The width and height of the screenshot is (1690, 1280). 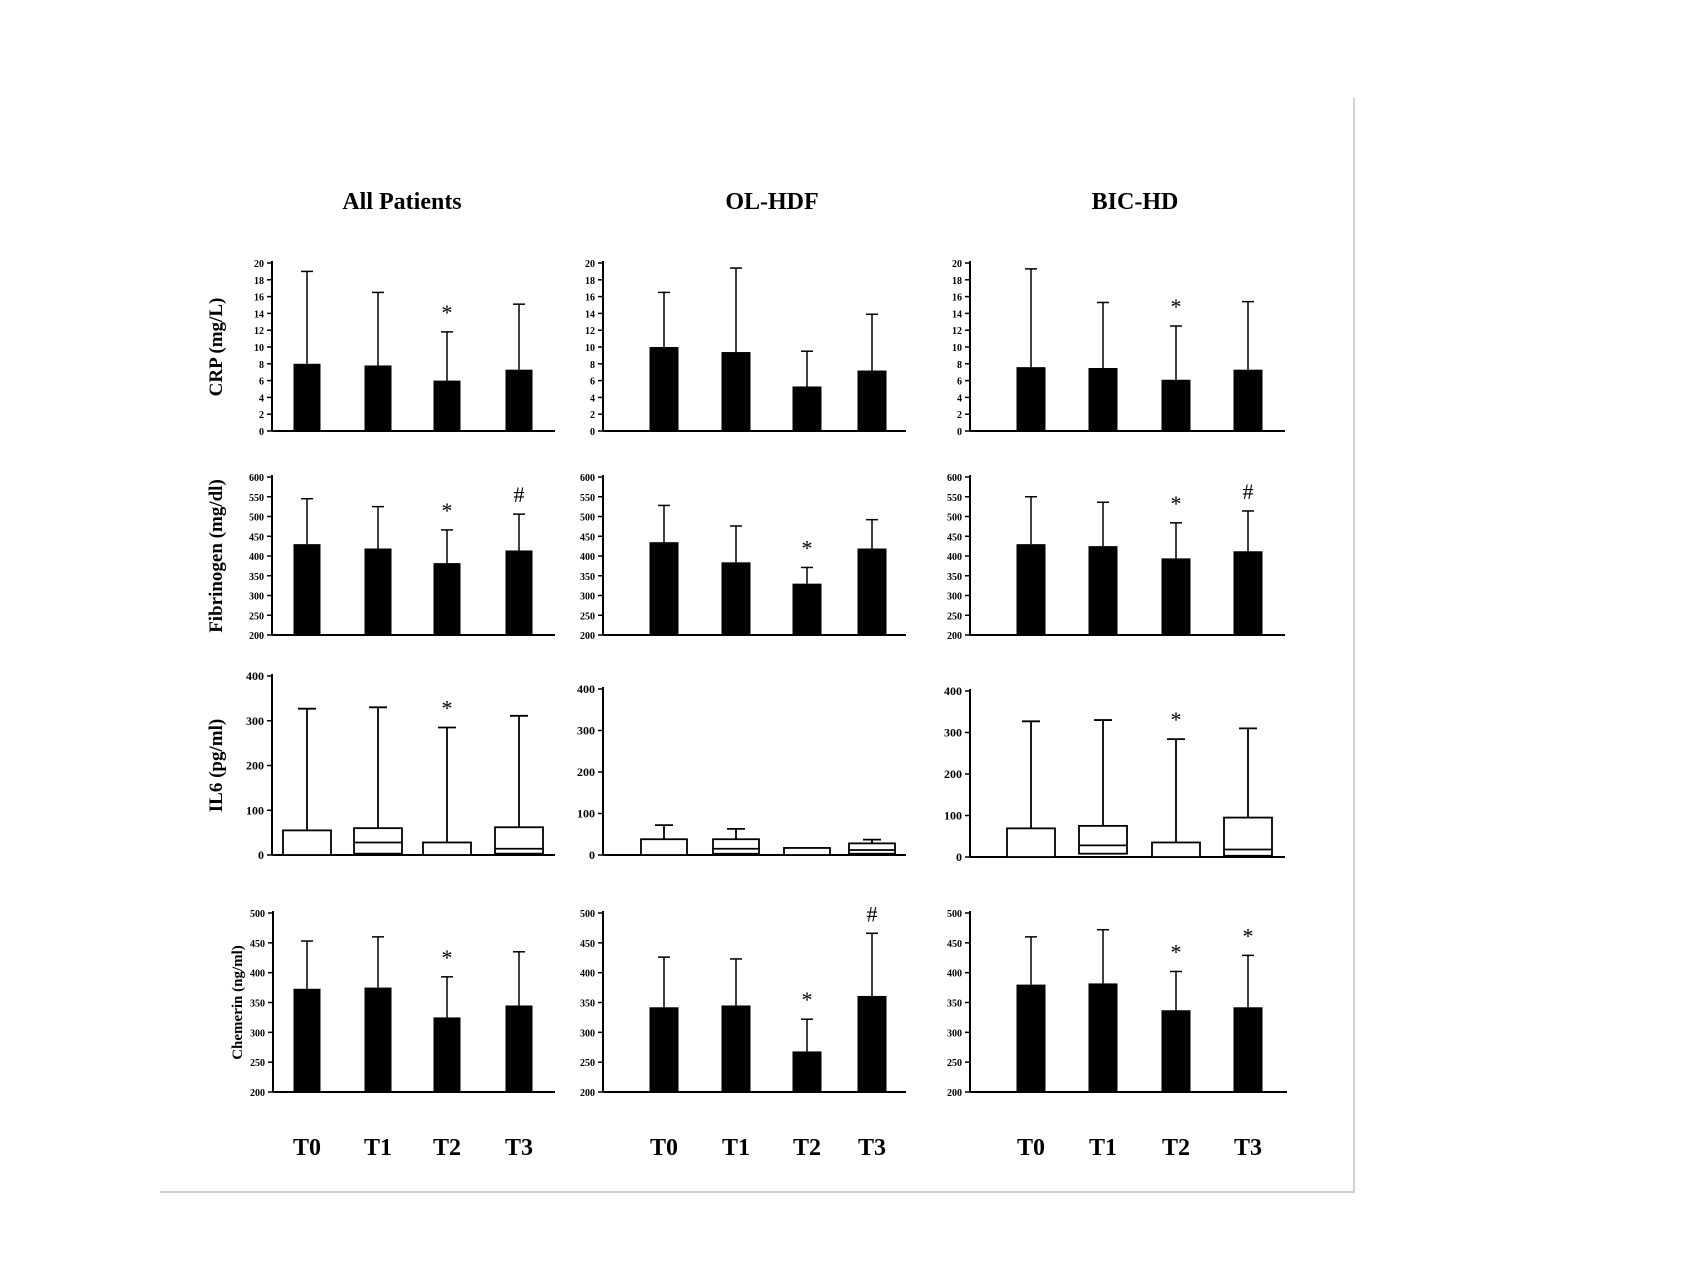 What do you see at coordinates (1176, 849) in the screenshot?
I see `il6-bichd-box-T2` at bounding box center [1176, 849].